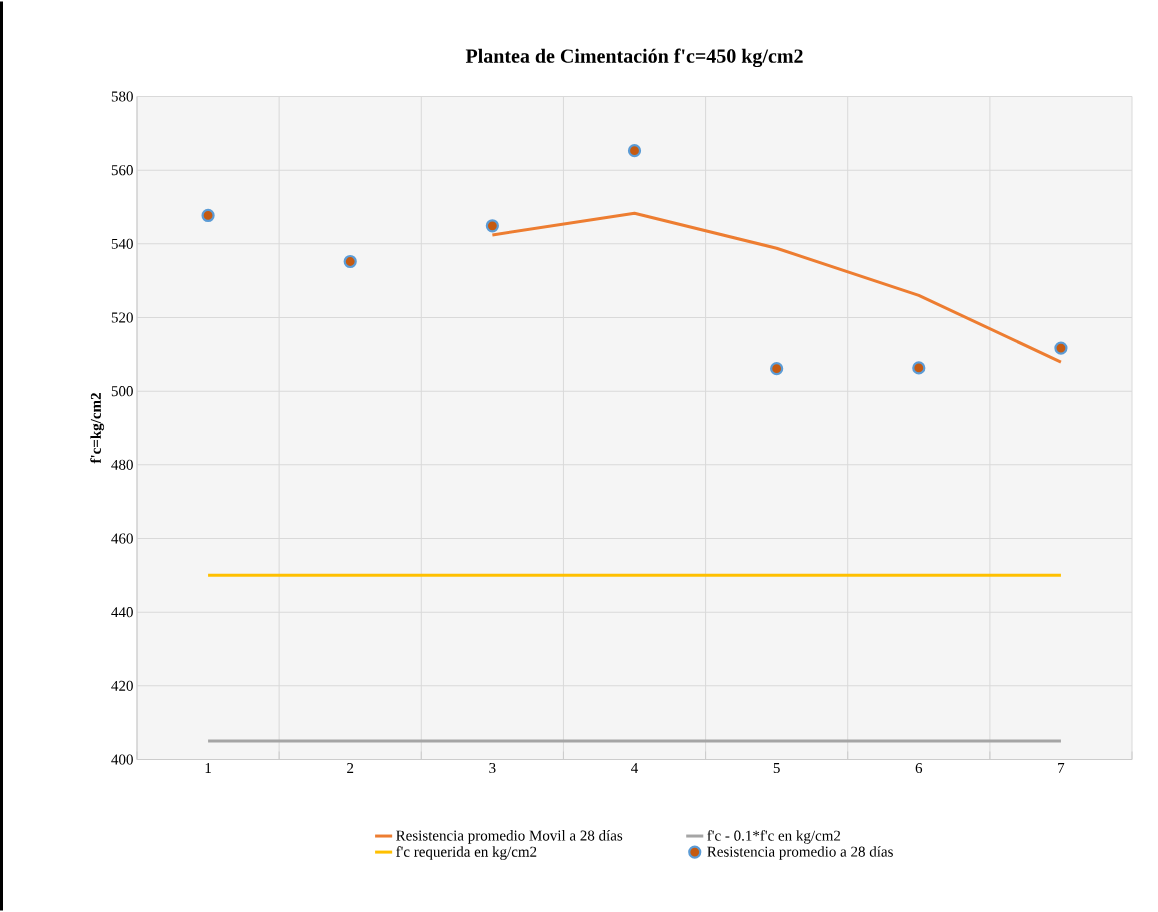  What do you see at coordinates (350, 768) in the screenshot?
I see `x-tick-label: 2` at bounding box center [350, 768].